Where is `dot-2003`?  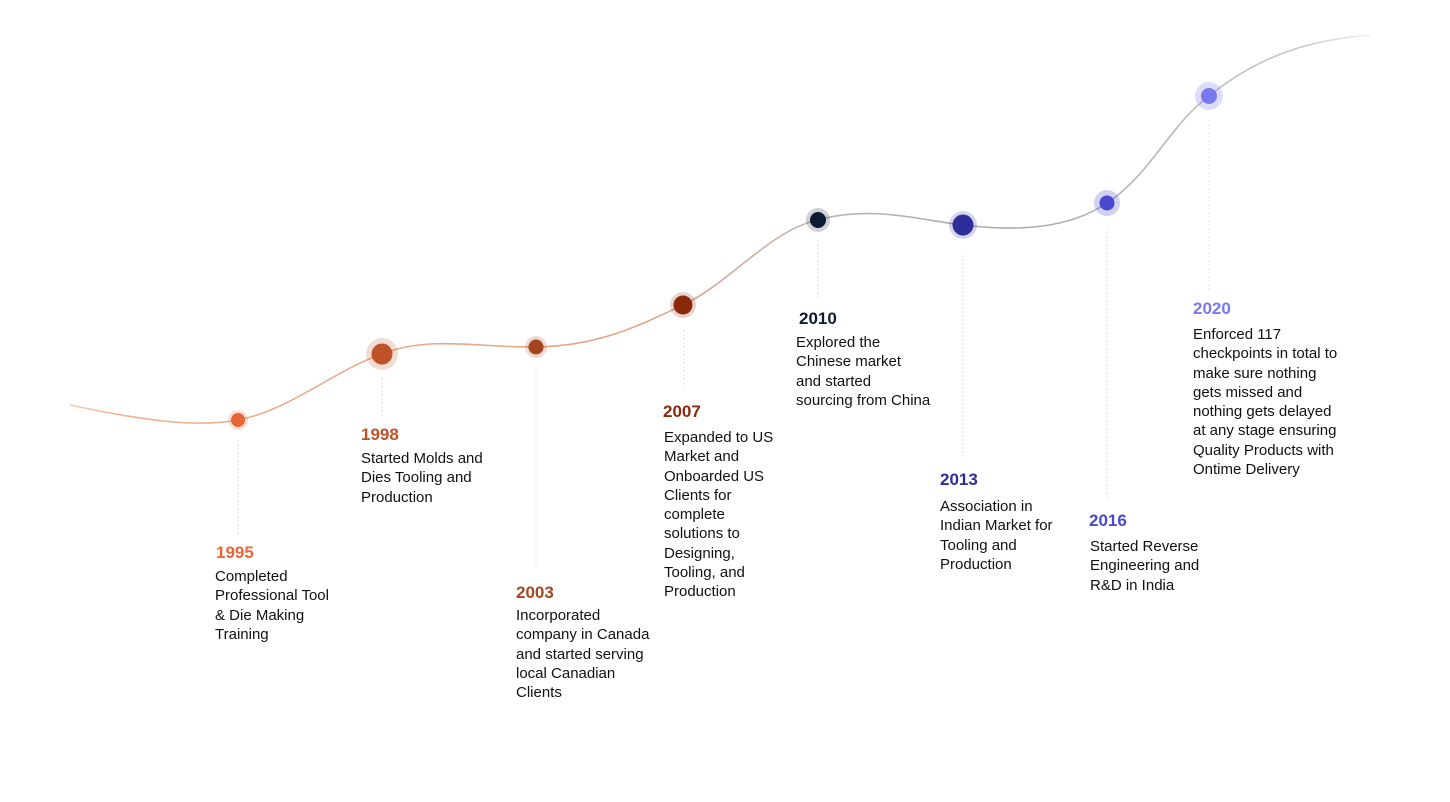
dot-2003 is located at coordinates (536, 347).